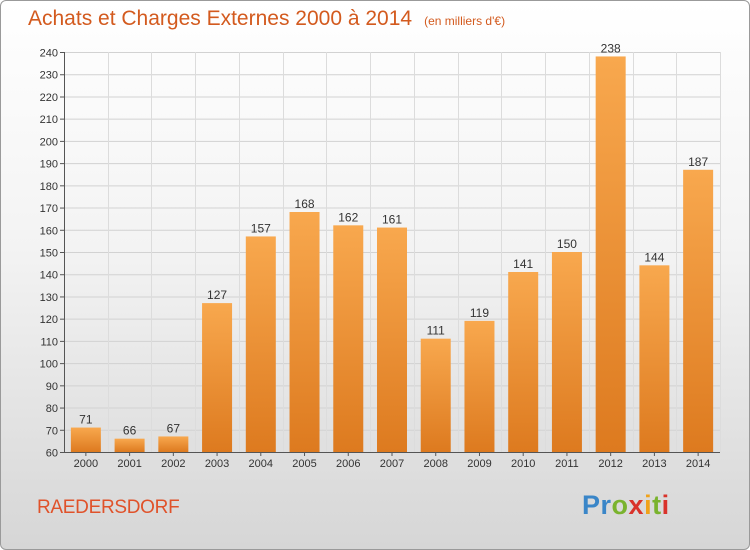 The height and width of the screenshot is (550, 750). I want to click on y-tick-label: 160, so click(49, 231).